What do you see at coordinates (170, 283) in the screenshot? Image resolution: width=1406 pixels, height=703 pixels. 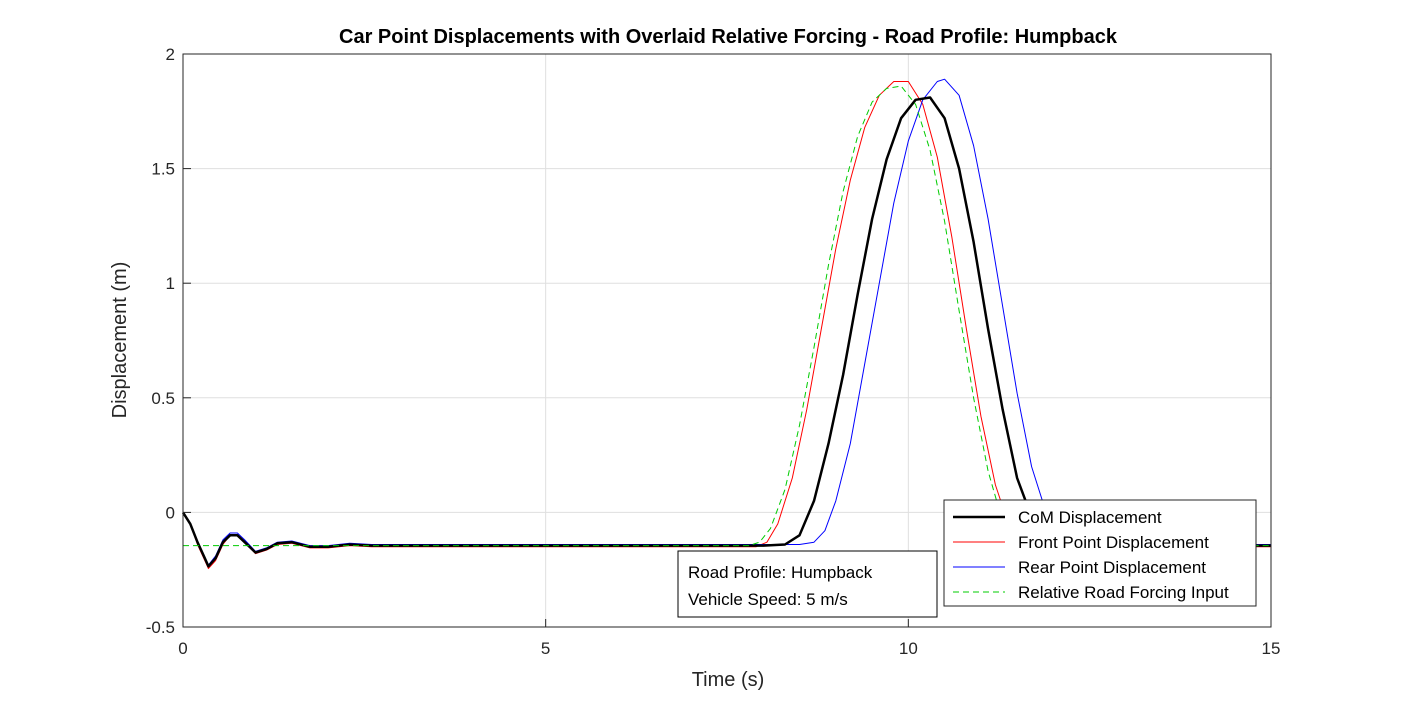 I see `y-tick-label: 1` at bounding box center [170, 283].